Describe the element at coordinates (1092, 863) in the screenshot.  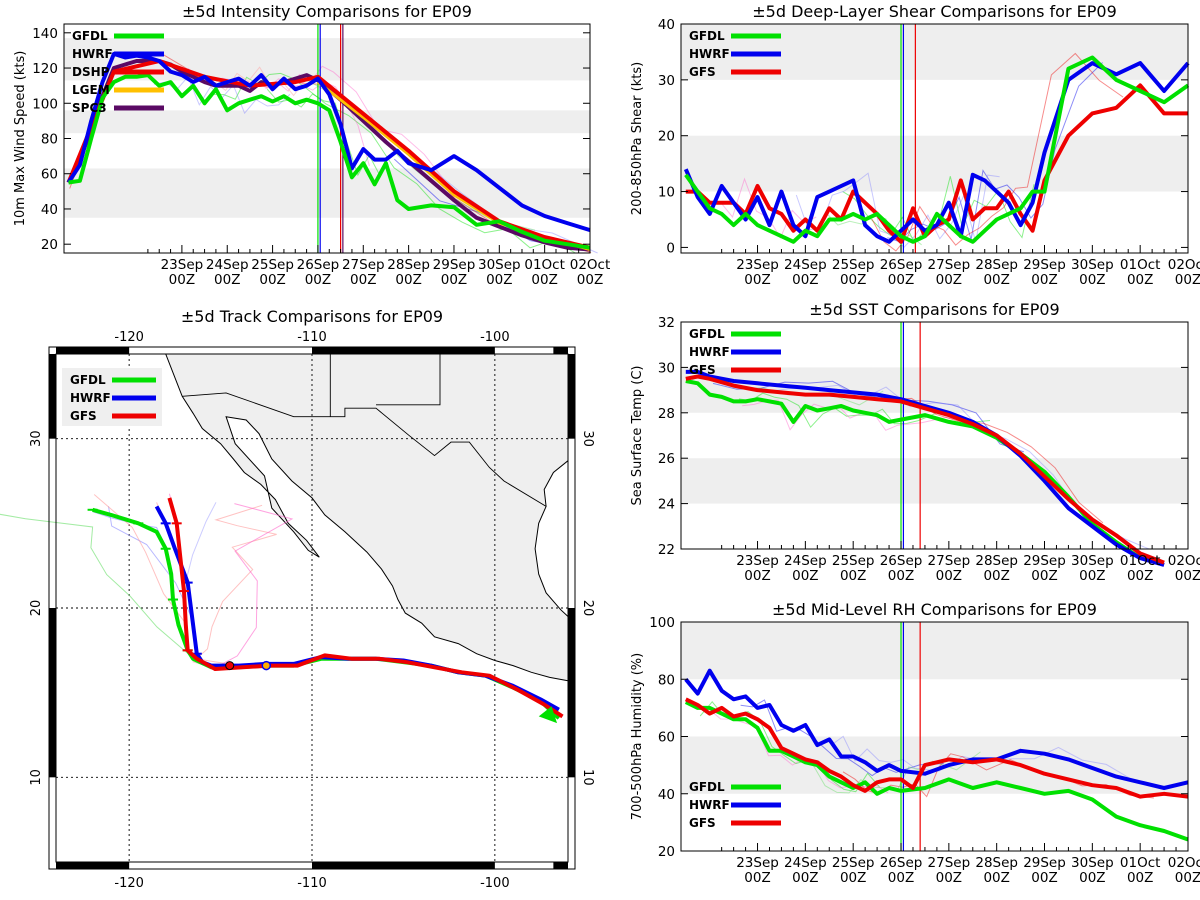
I see `rh-xtick-date: 30Sep` at that location.